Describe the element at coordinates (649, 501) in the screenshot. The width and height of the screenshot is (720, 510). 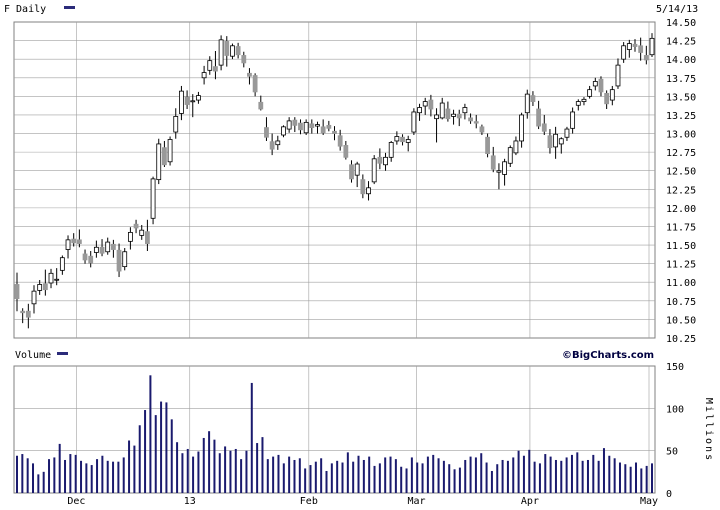
I see `x-tick-label: May` at that location.